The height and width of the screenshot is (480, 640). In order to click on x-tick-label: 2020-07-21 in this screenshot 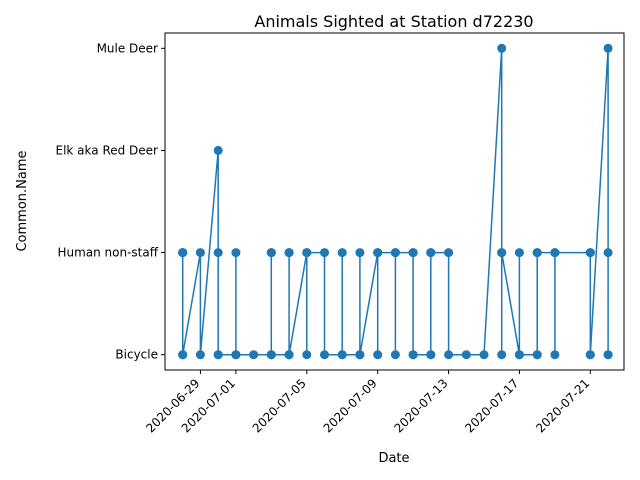, I will do `click(562, 405)`.